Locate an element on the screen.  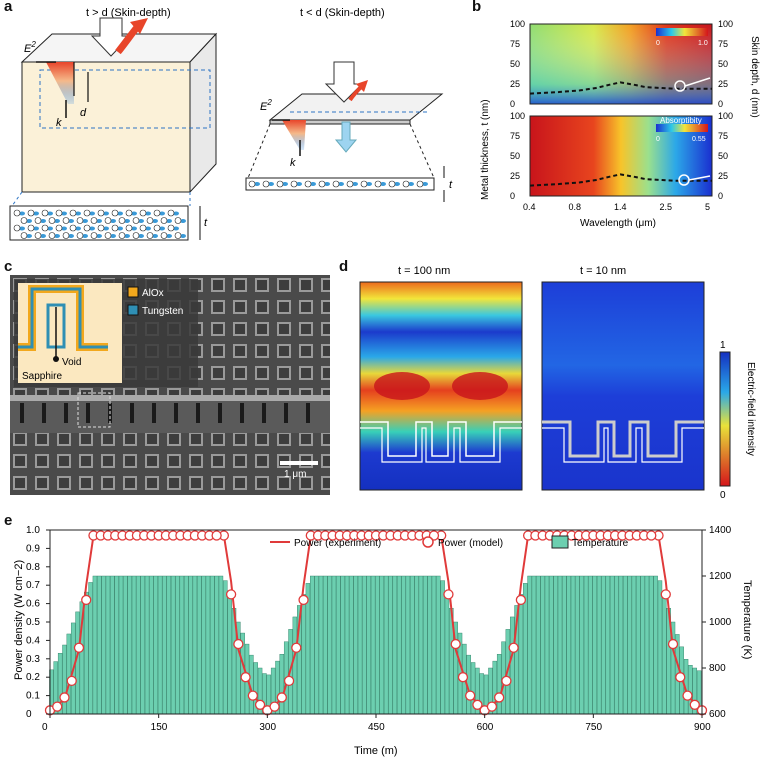
e-xtick: 450 is located at coordinates (376, 727).